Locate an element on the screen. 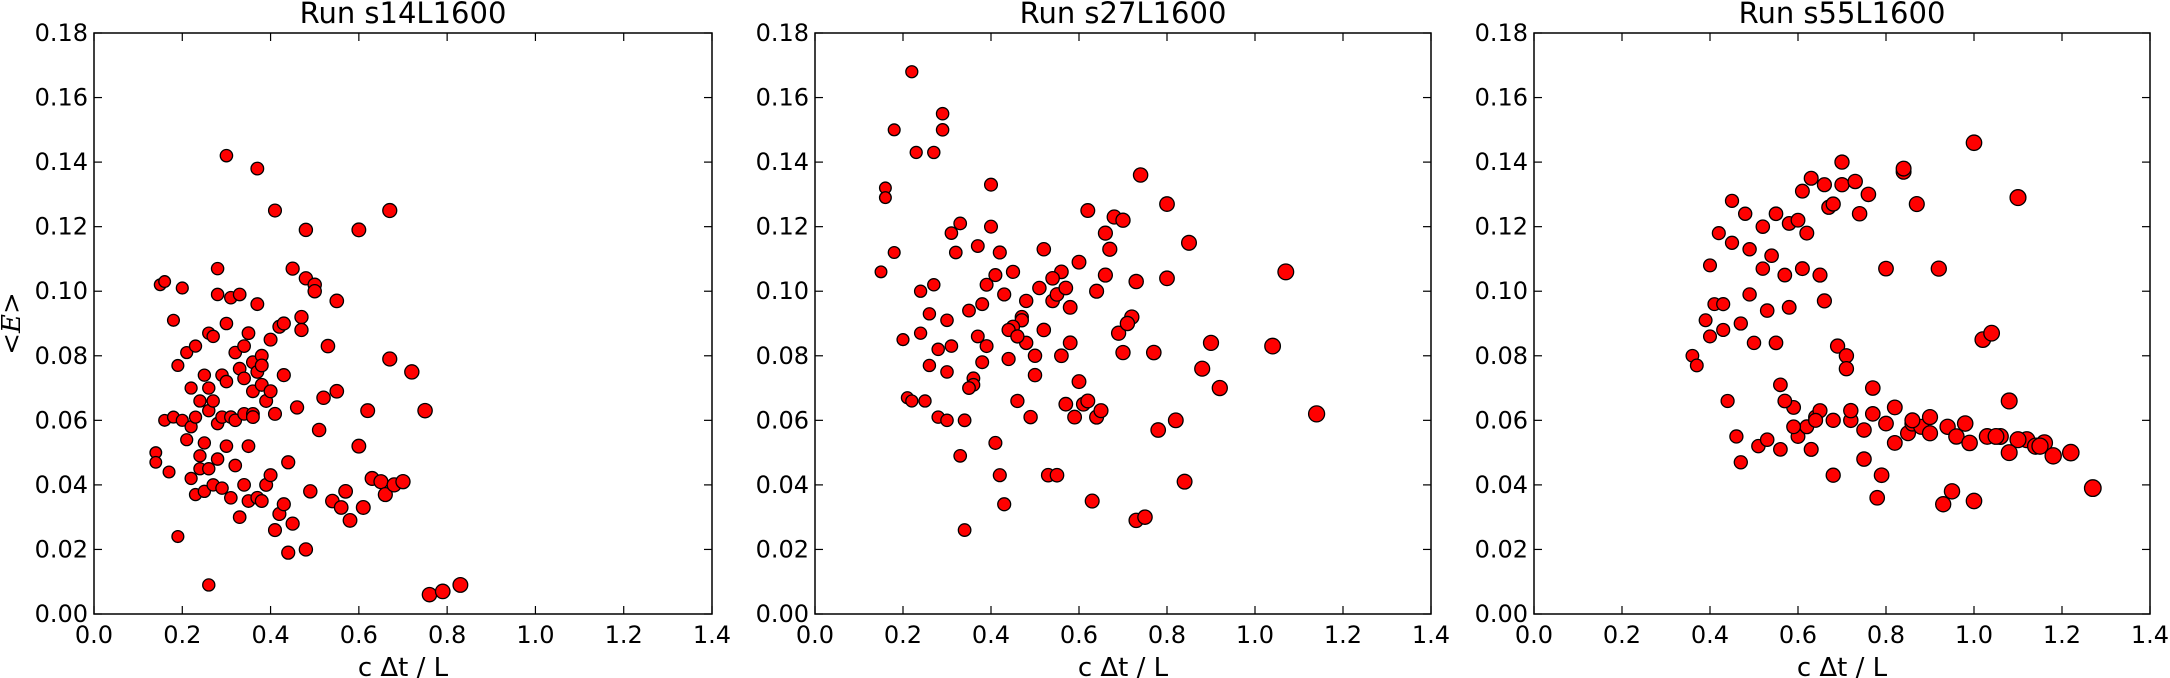  y-tick-label: 0.12 is located at coordinates (782, 227).